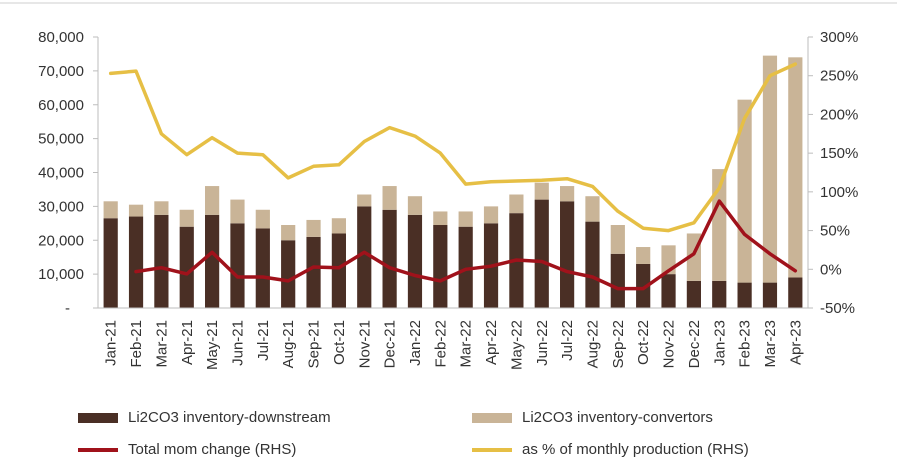 This screenshot has width=897, height=473. I want to click on right-tick-label: -50%, so click(837, 308).